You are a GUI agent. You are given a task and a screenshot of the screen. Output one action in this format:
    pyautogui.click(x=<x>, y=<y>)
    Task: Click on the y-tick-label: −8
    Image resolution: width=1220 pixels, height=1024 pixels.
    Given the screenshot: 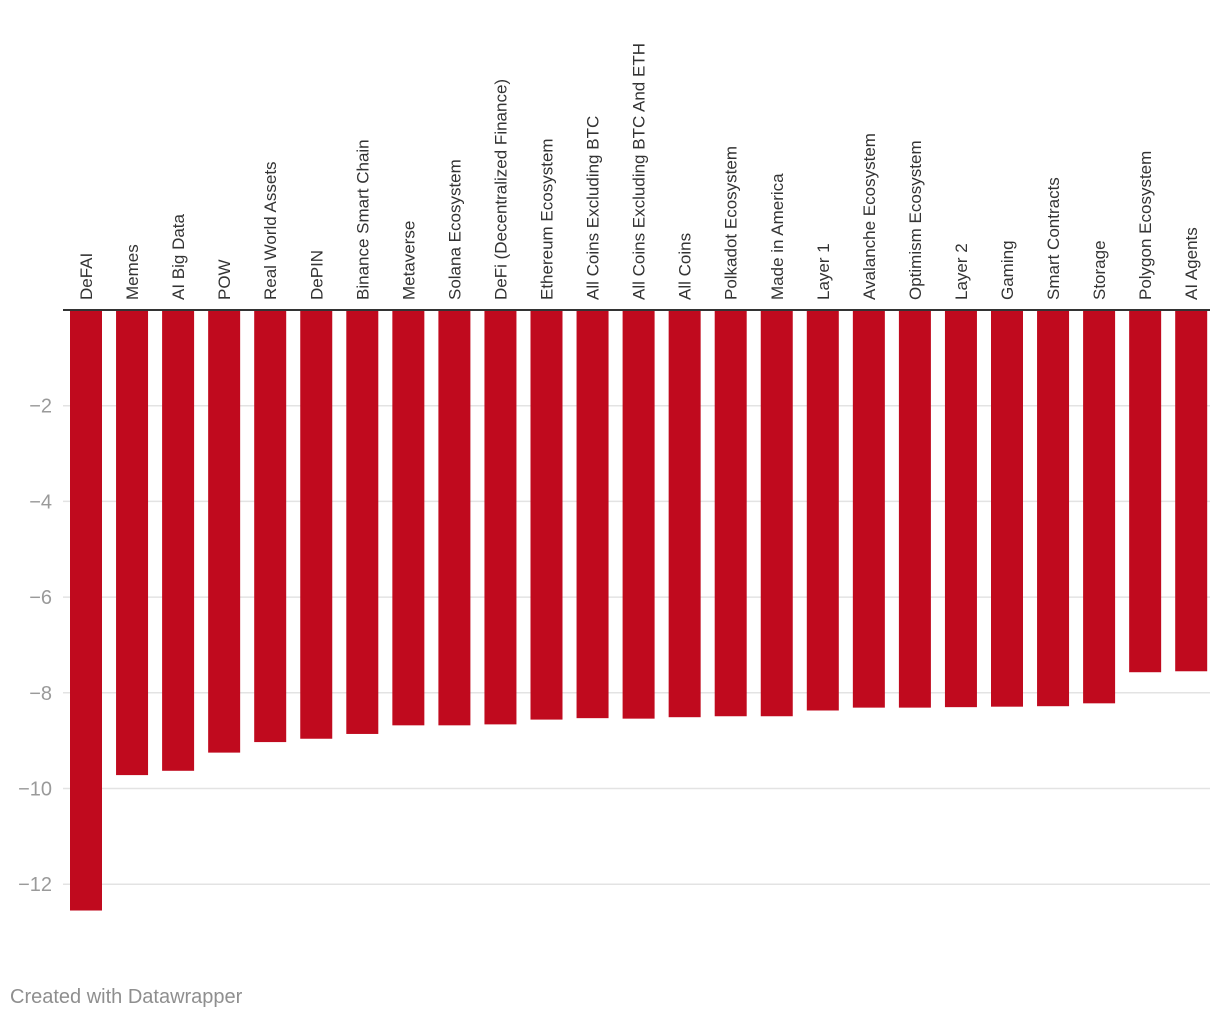 What is the action you would take?
    pyautogui.click(x=40, y=694)
    